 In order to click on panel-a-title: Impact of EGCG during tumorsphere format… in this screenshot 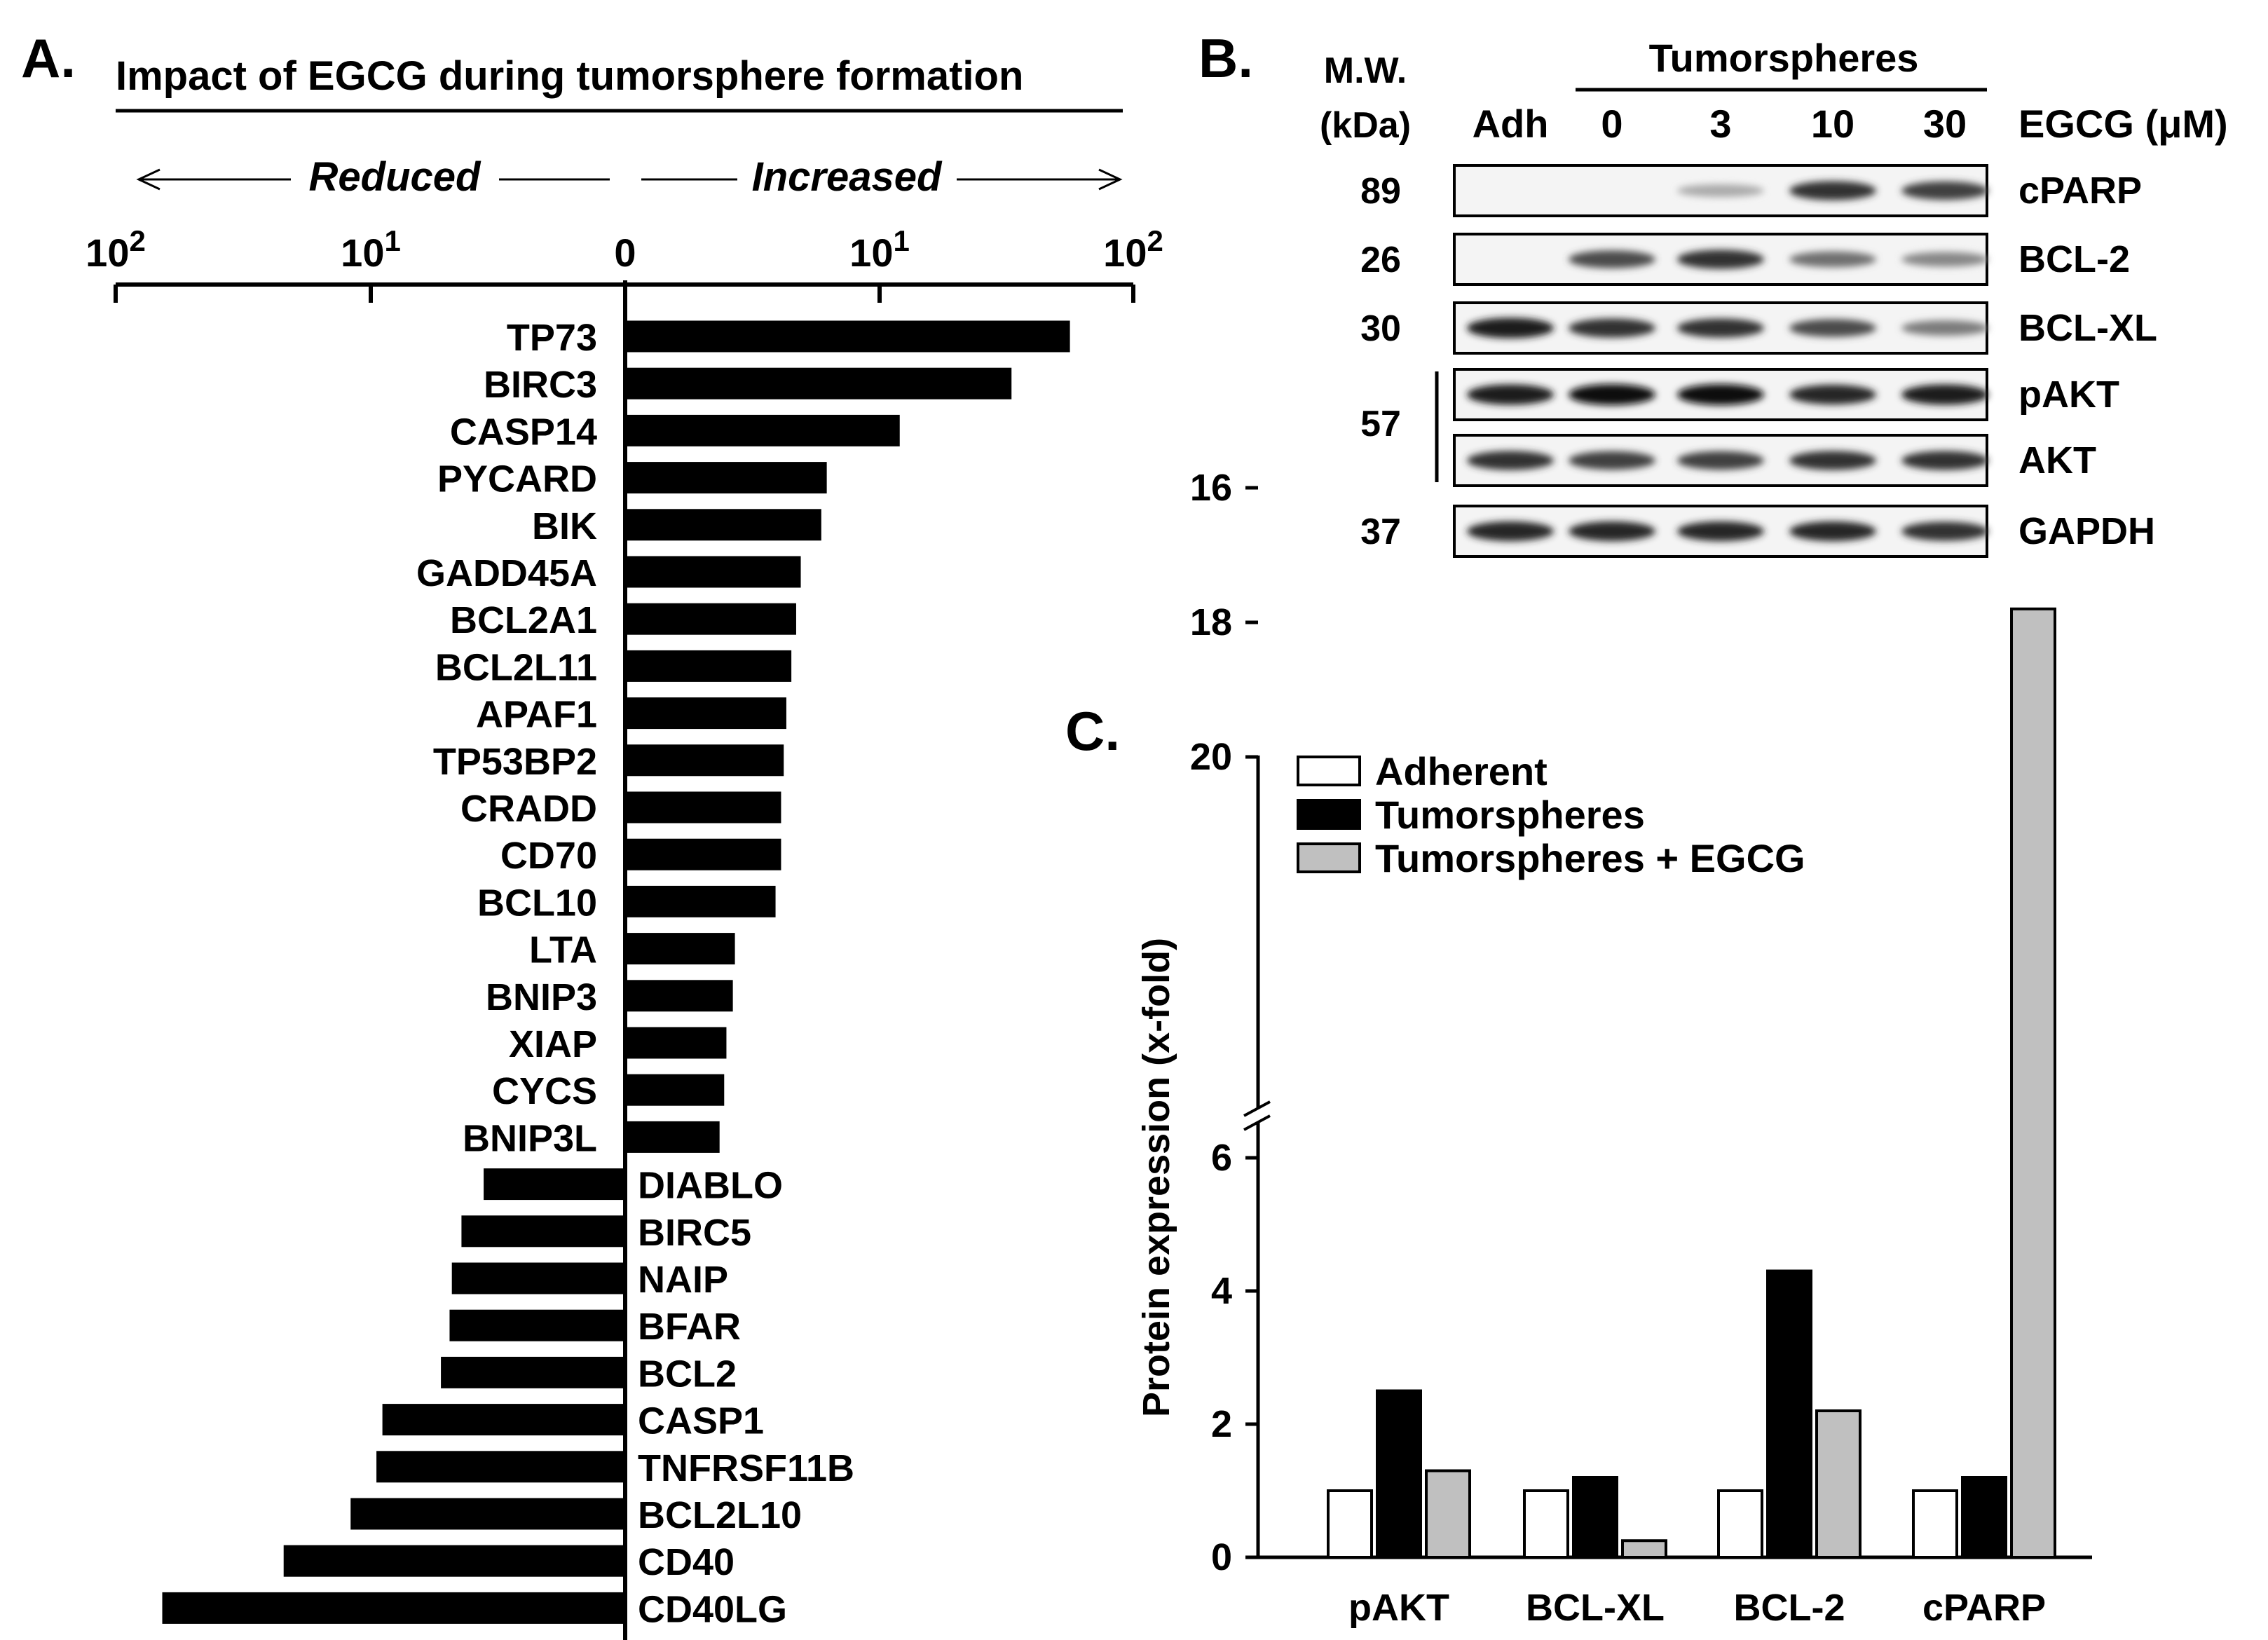, I will do `click(570, 76)`.